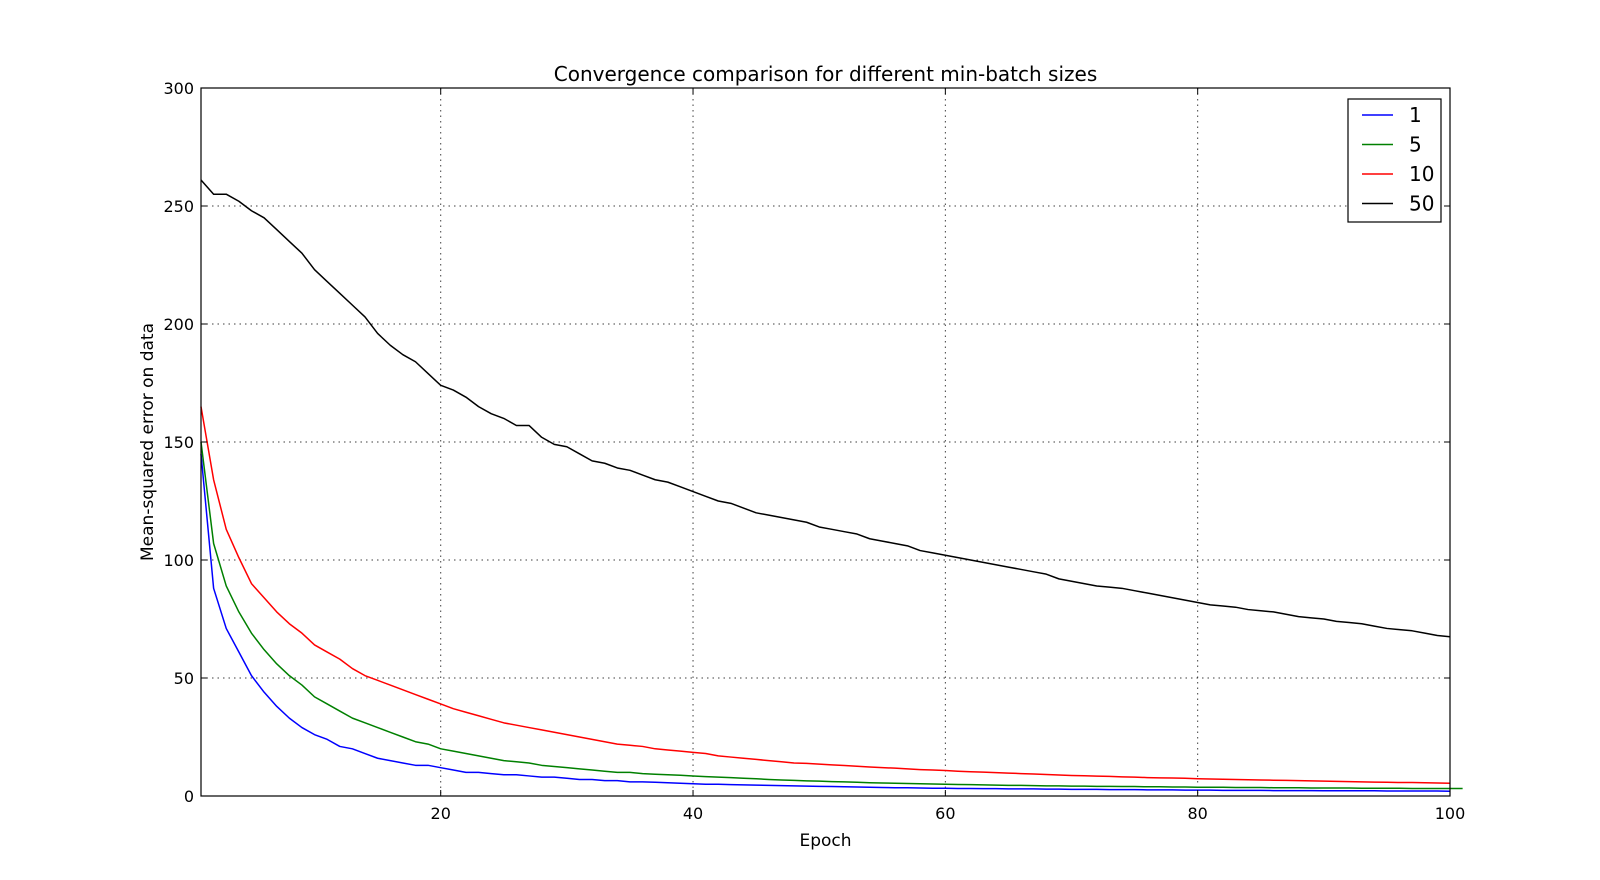 The width and height of the screenshot is (1600, 880). I want to click on x-tick-label: 40, so click(693, 813).